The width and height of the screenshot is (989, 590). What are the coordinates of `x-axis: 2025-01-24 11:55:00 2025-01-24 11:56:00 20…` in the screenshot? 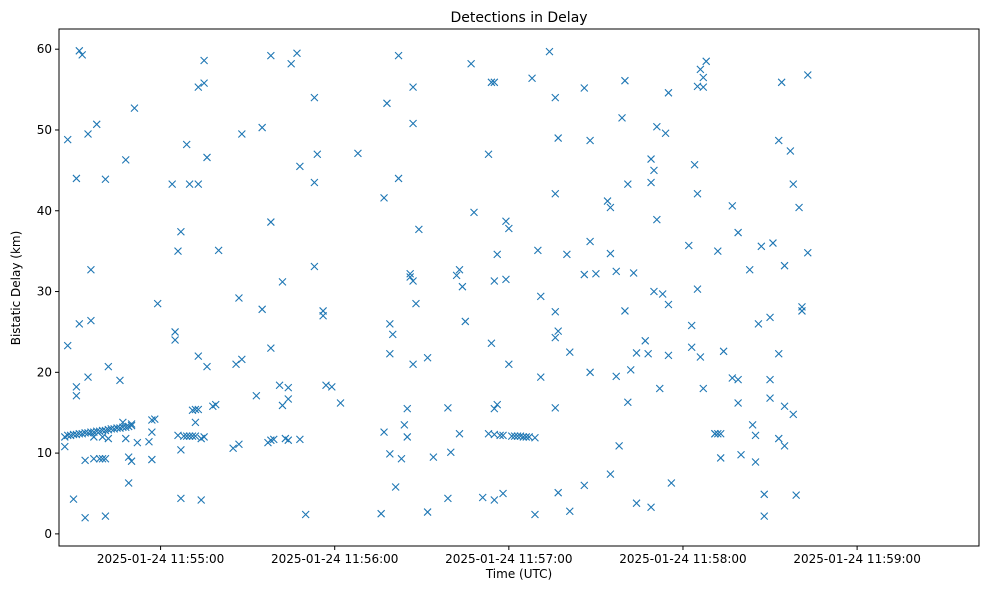 It's located at (509, 556).